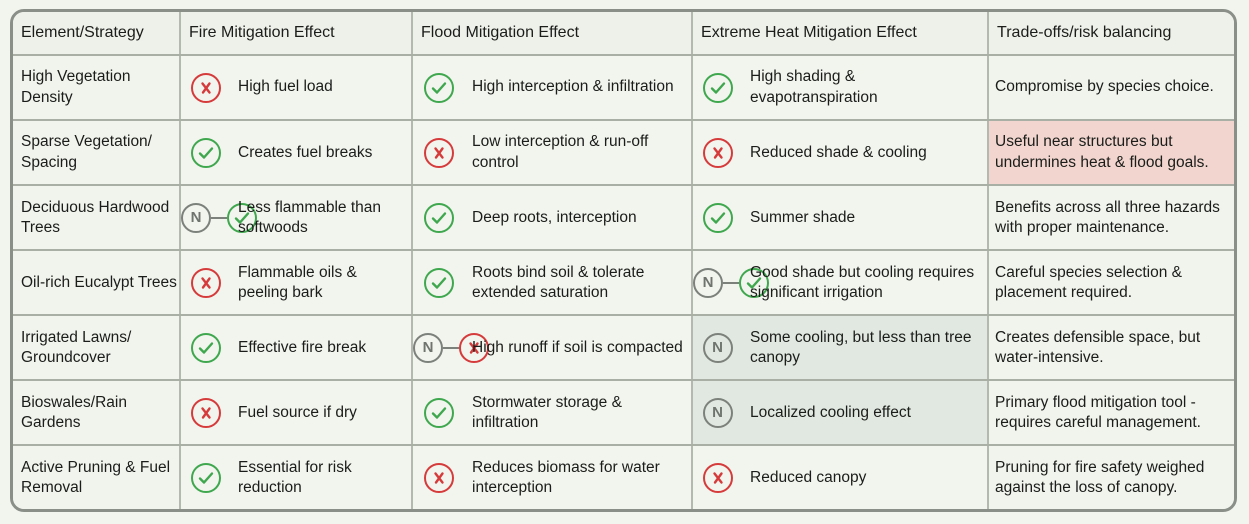  I want to click on heat-effect-text: Reduced shade & cooling, so click(866, 153).